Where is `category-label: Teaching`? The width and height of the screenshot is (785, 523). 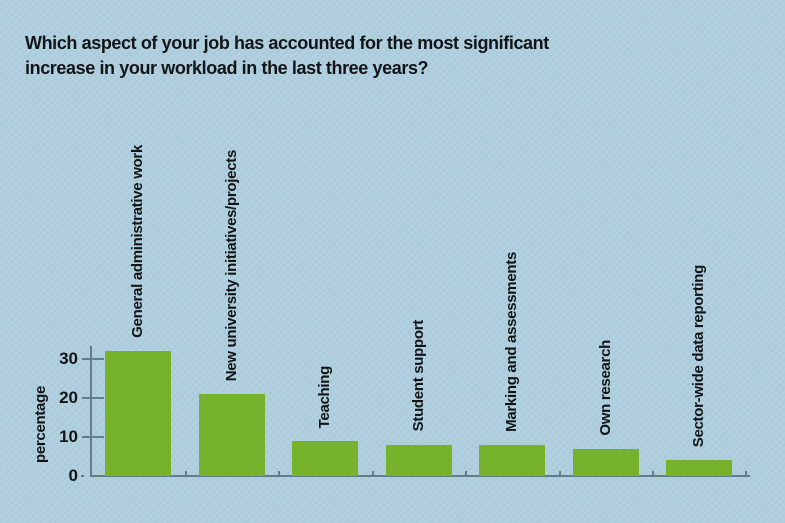
category-label: Teaching is located at coordinates (324, 396).